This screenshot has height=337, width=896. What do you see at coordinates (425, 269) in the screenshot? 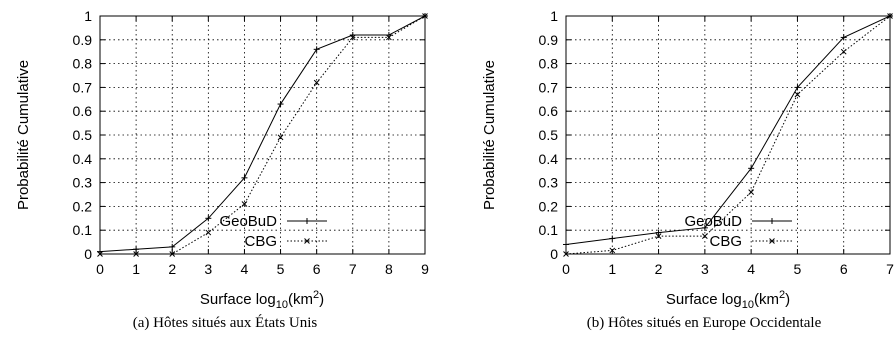
I see `x-tick-label: 9` at bounding box center [425, 269].